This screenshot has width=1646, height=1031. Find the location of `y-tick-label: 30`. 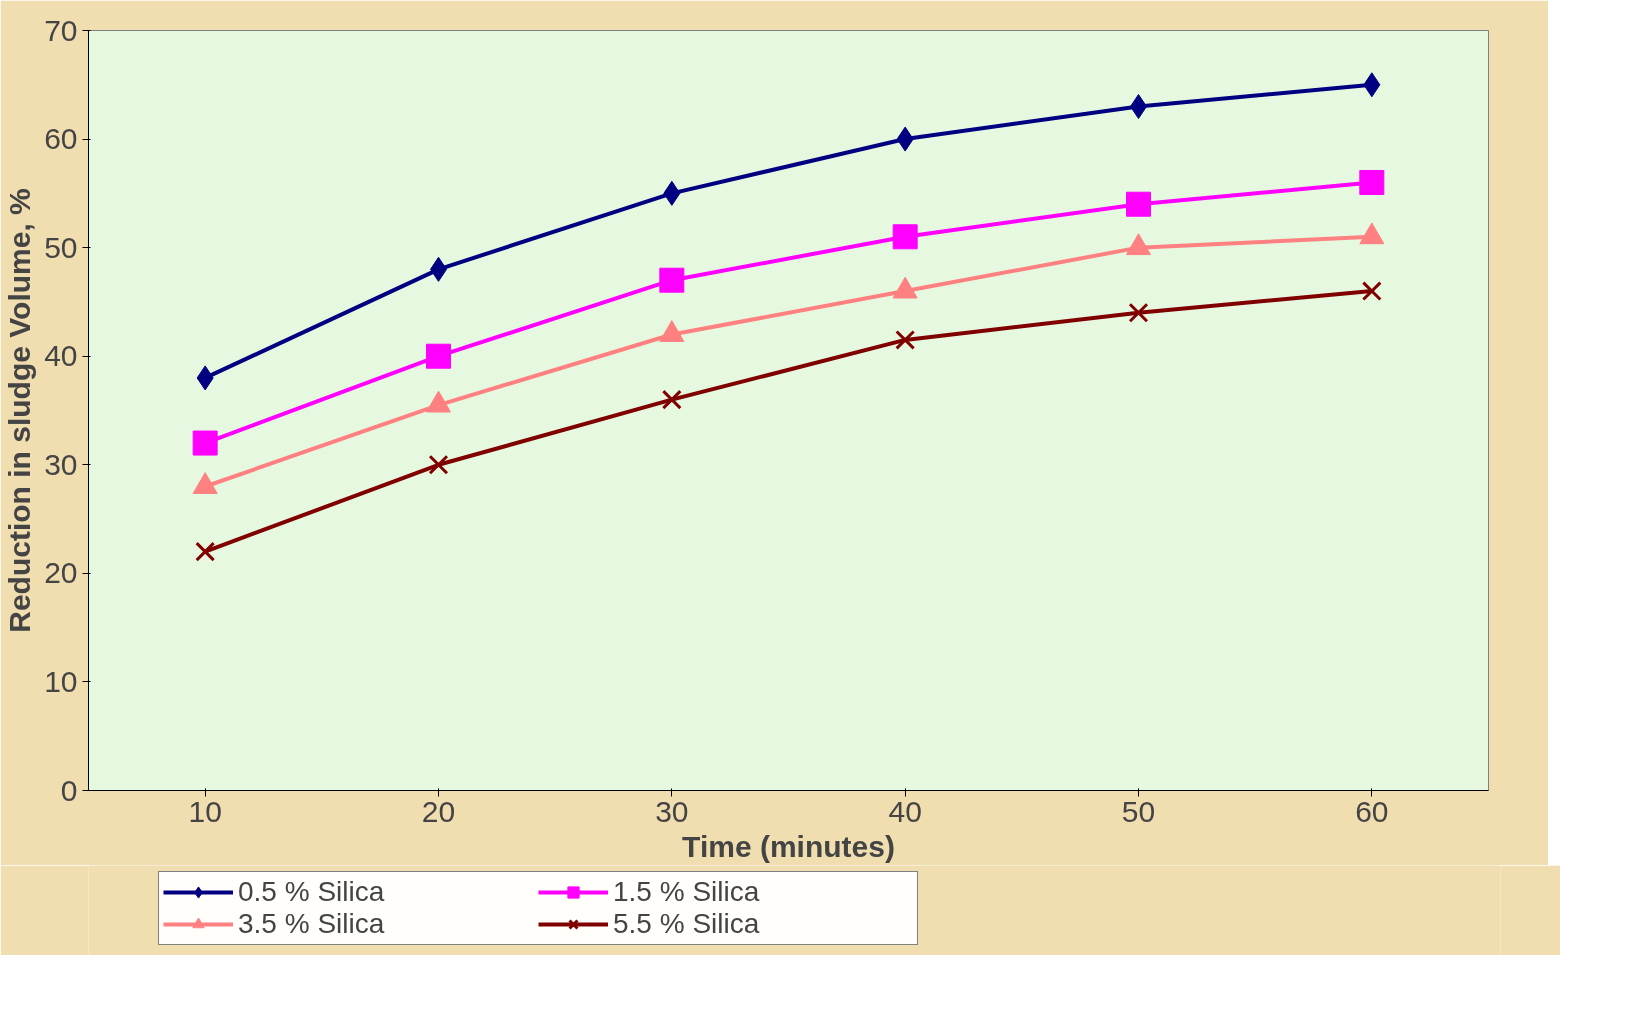

y-tick-label: 30 is located at coordinates (61, 464).